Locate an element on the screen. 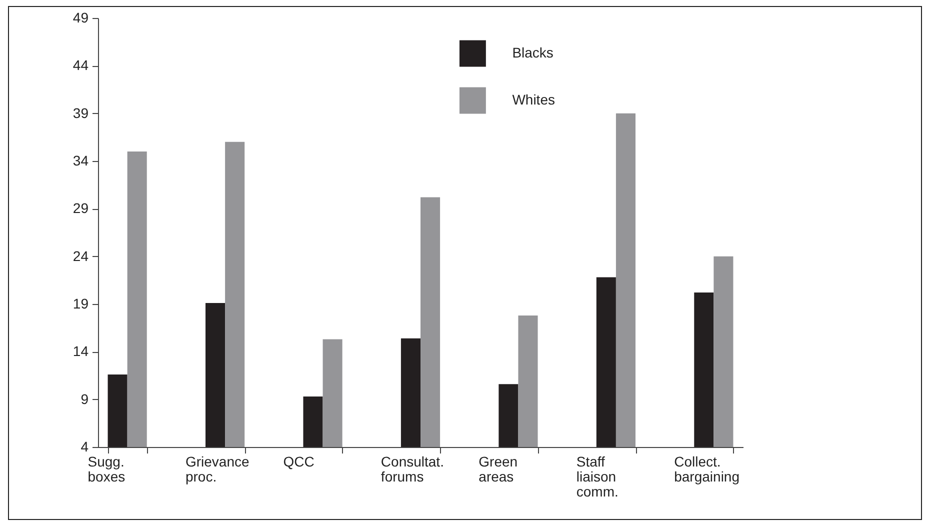 This screenshot has height=528, width=930. y-tick-label: 44 is located at coordinates (80, 65).